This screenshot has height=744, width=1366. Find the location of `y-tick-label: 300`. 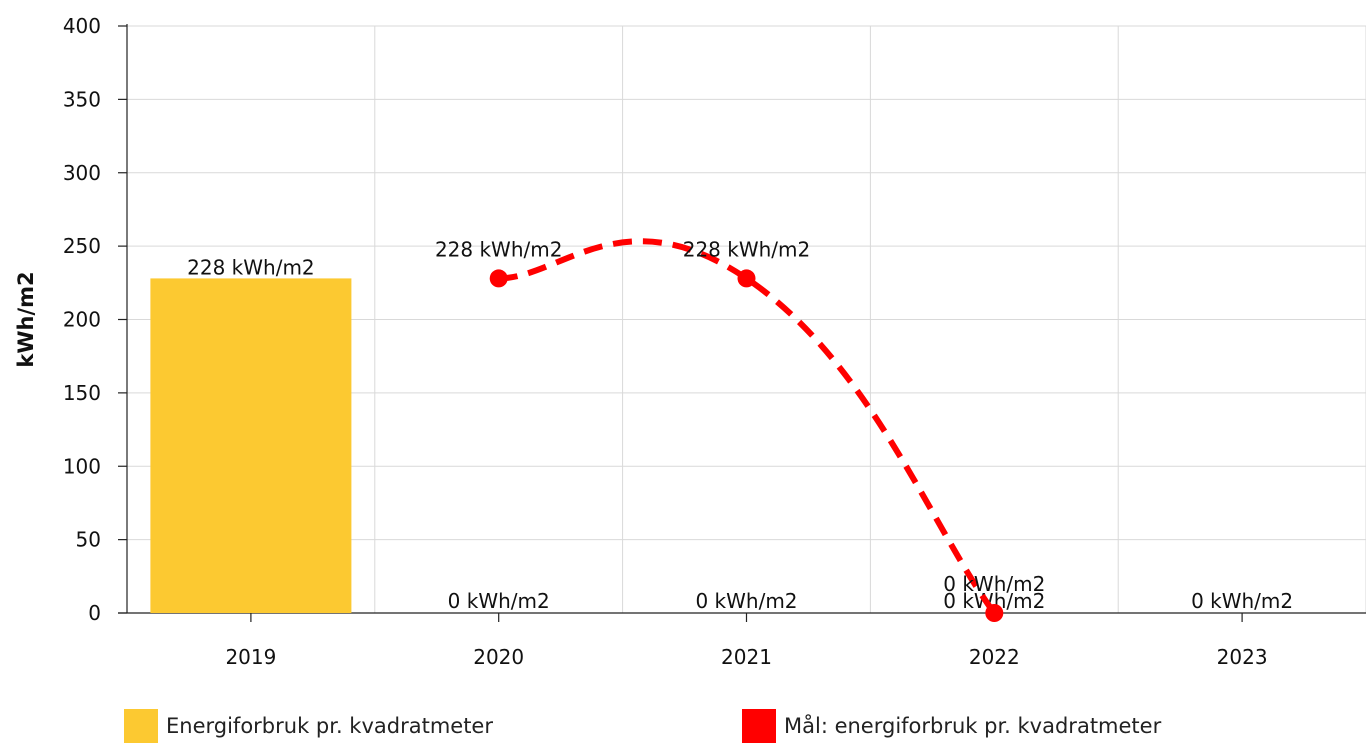

y-tick-label: 300 is located at coordinates (82, 173).